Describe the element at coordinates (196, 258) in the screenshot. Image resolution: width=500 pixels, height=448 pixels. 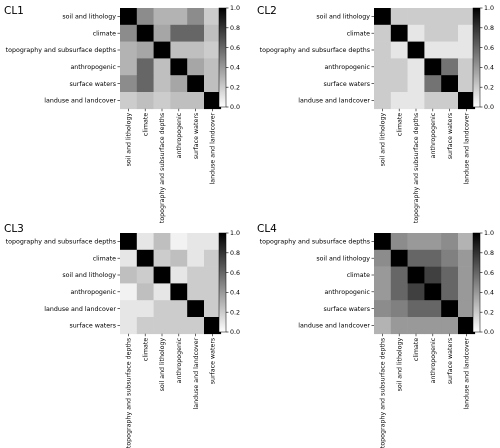
I see `heatmap-cell-climate-x-landuse-and-landcover` at that location.